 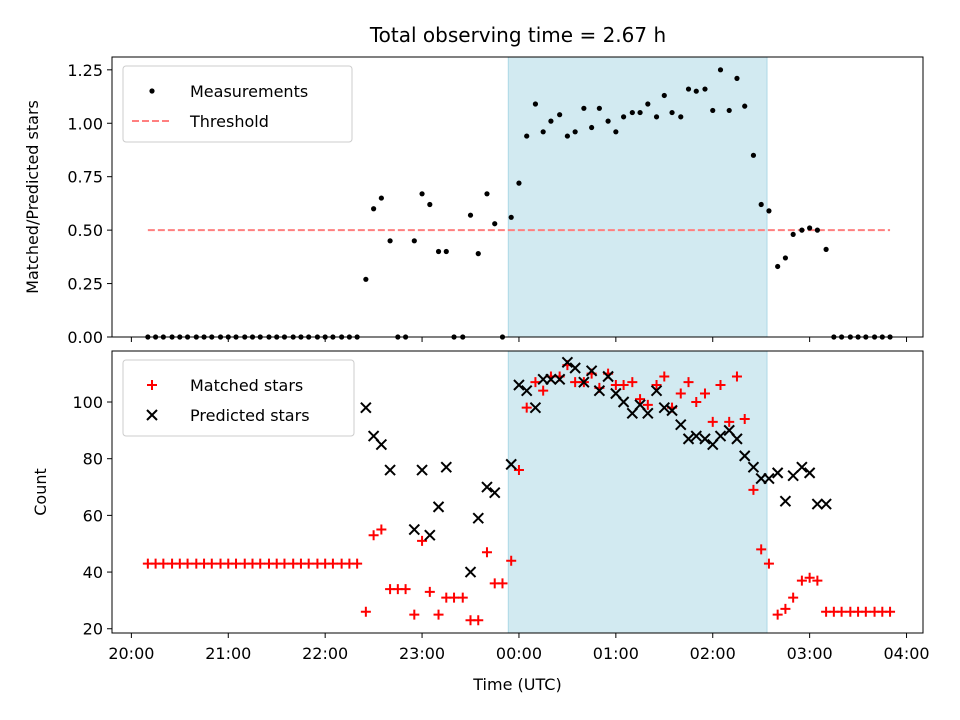 I want to click on y-tick-label: 0.75, so click(x=85, y=177).